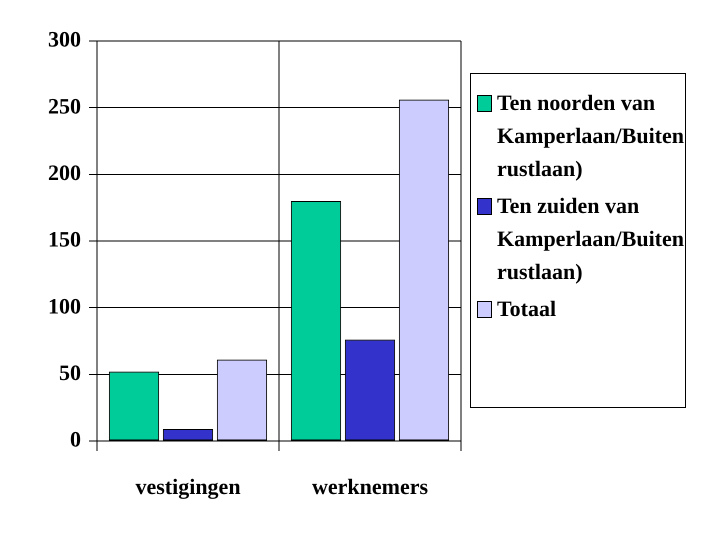 Image resolution: width=720 pixels, height=540 pixels. I want to click on y-tick-label: 200, so click(64, 173).